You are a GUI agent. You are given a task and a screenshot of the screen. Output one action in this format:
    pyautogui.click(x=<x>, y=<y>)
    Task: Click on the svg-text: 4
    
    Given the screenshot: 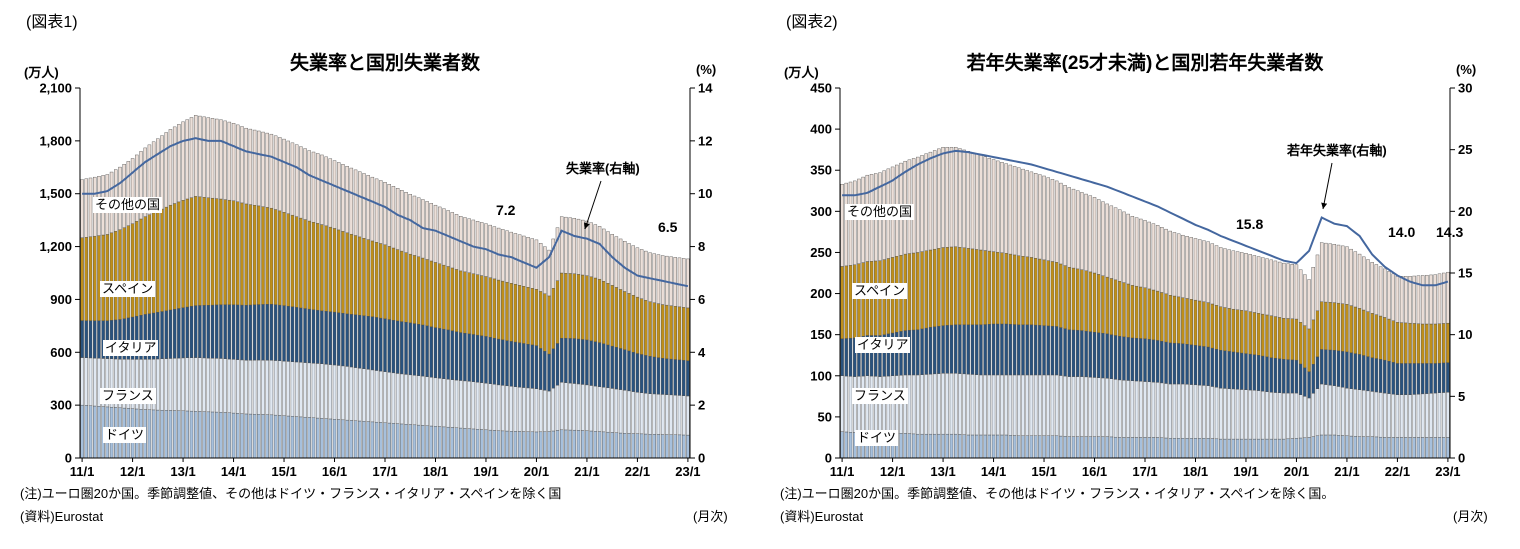 What is the action you would take?
    pyautogui.click(x=702, y=352)
    